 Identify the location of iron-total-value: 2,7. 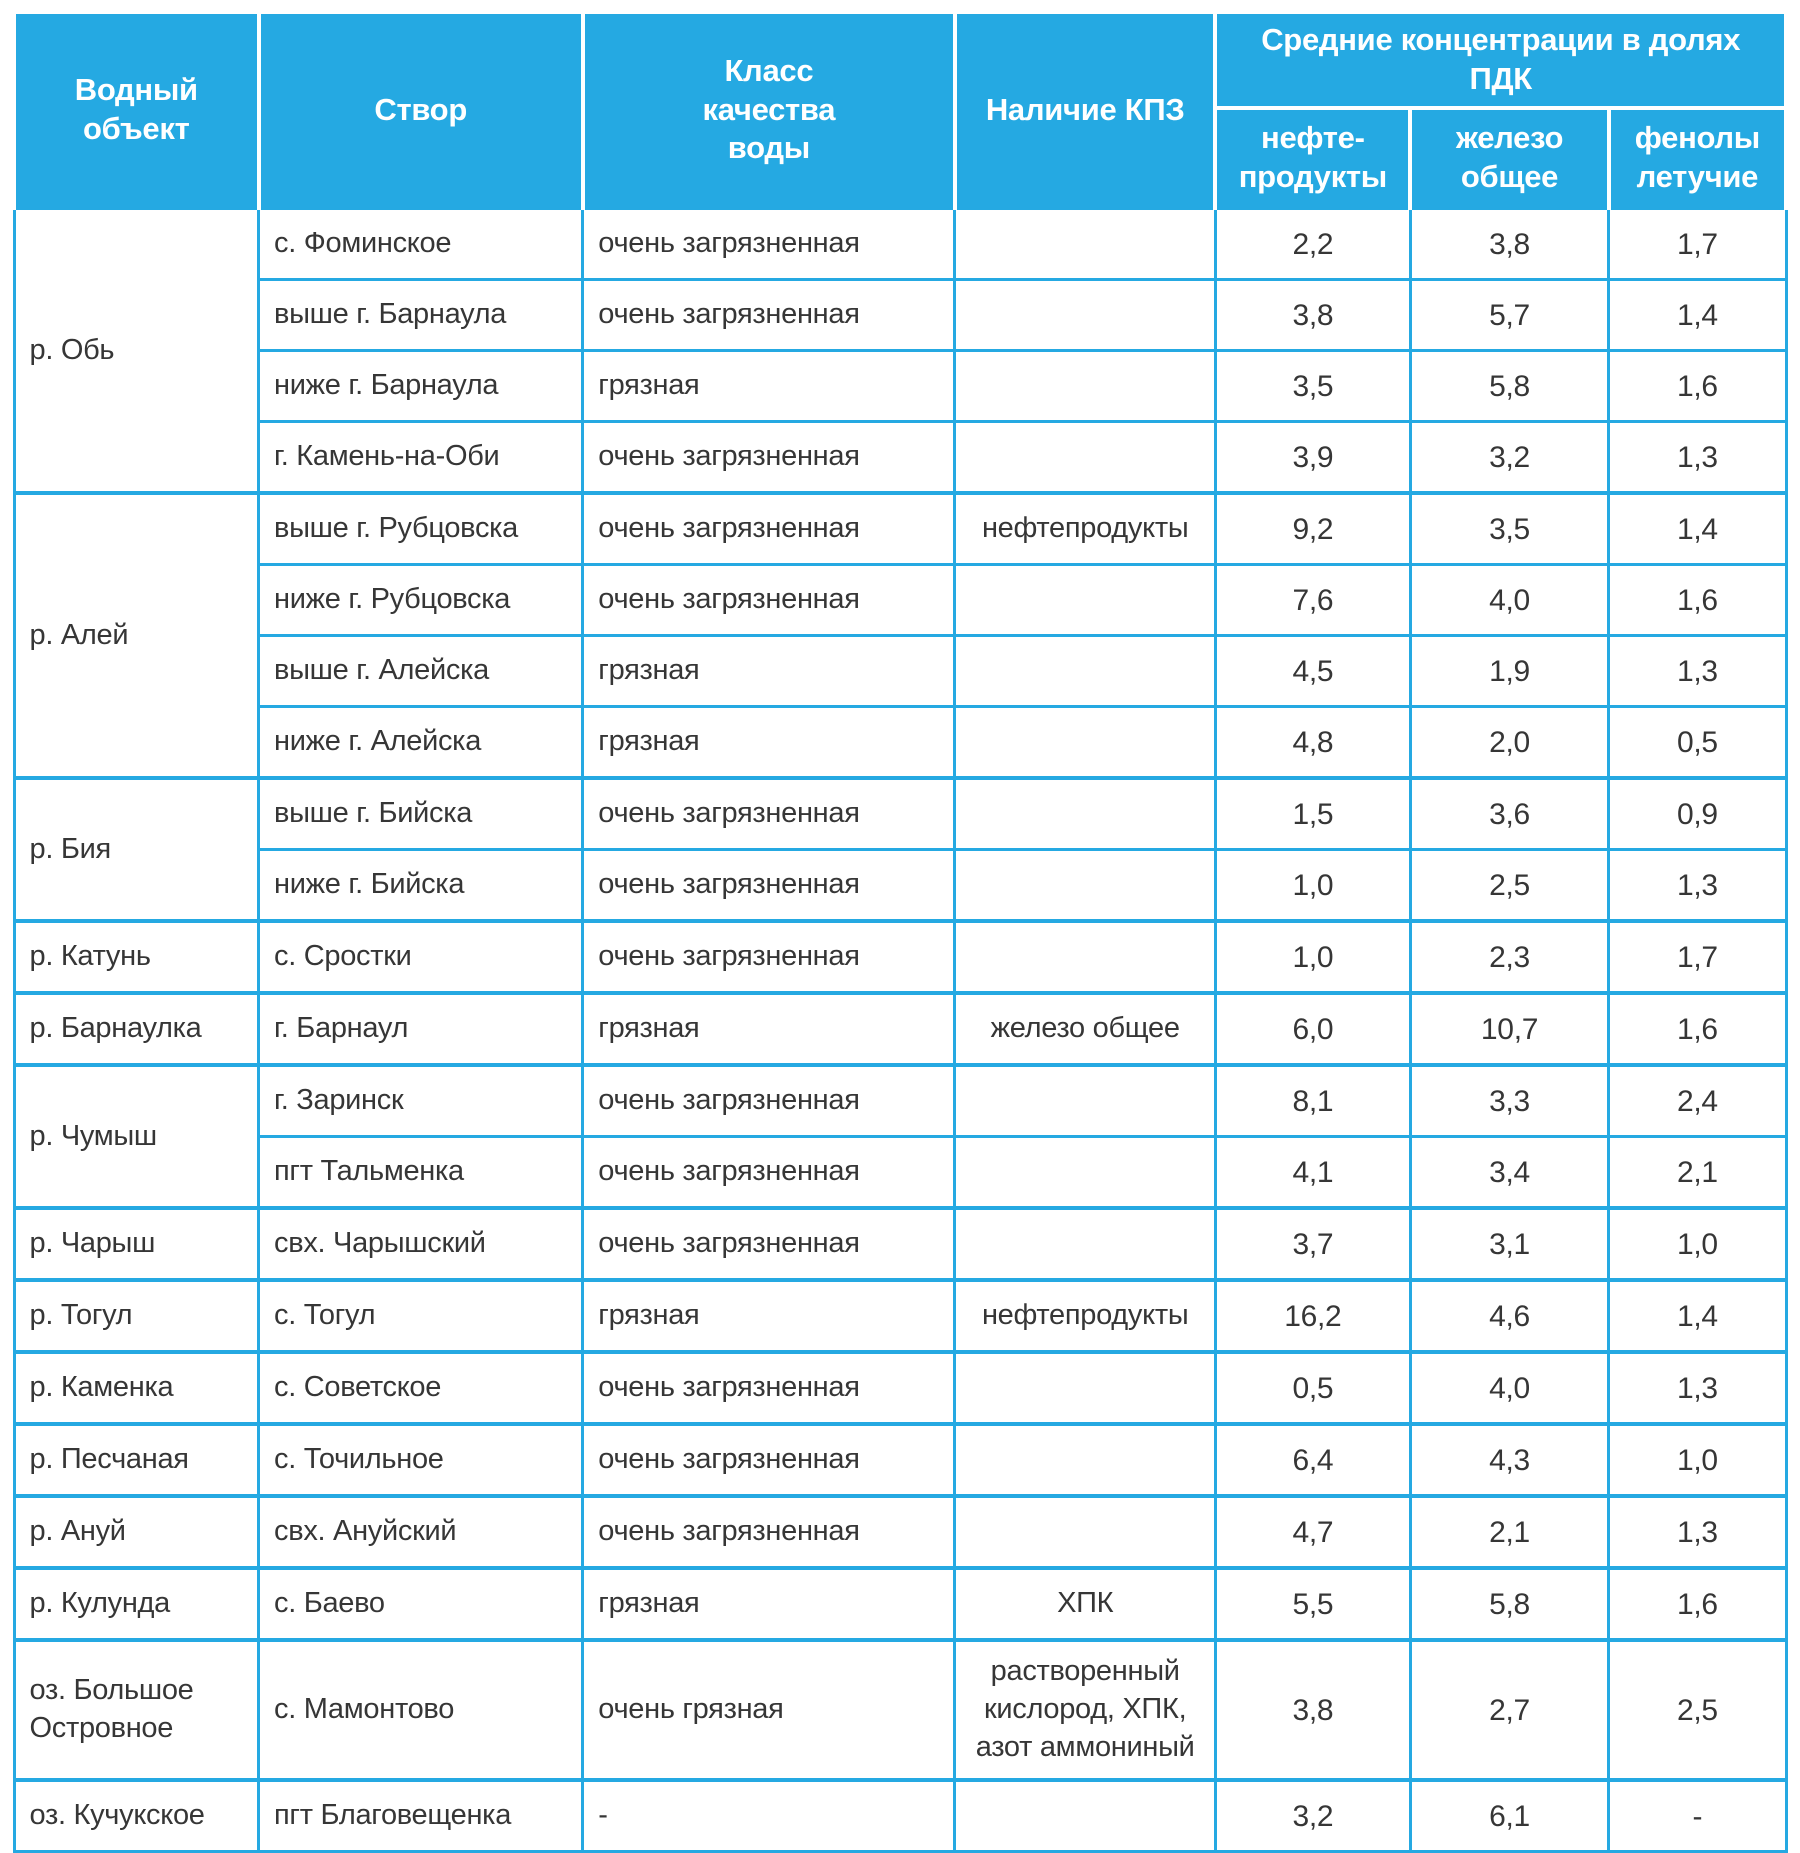
(1509, 1710).